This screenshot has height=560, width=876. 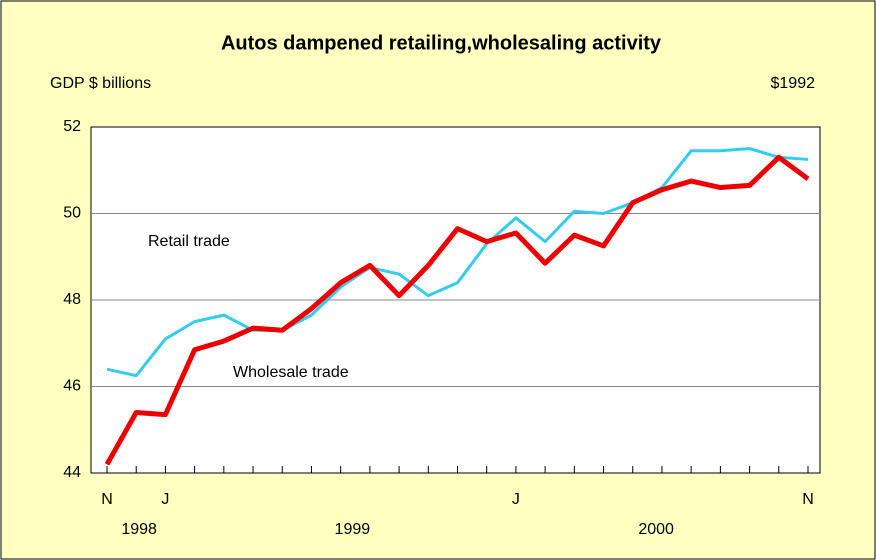 I want to click on series-label: Retail trade, so click(x=189, y=241).